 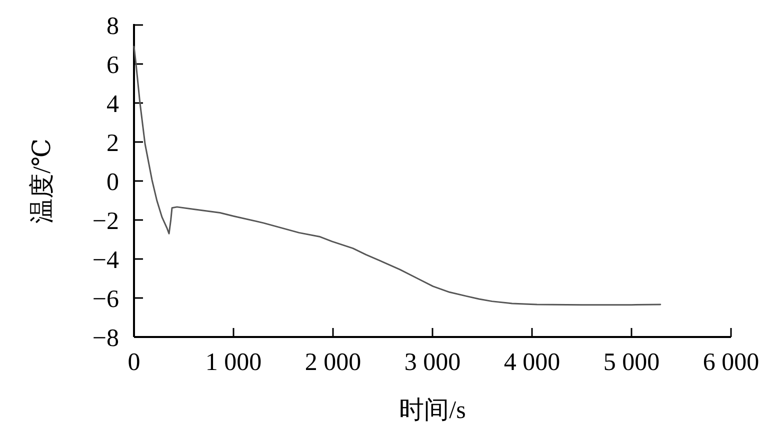 I want to click on x-tick-label: 0, so click(x=134, y=362).